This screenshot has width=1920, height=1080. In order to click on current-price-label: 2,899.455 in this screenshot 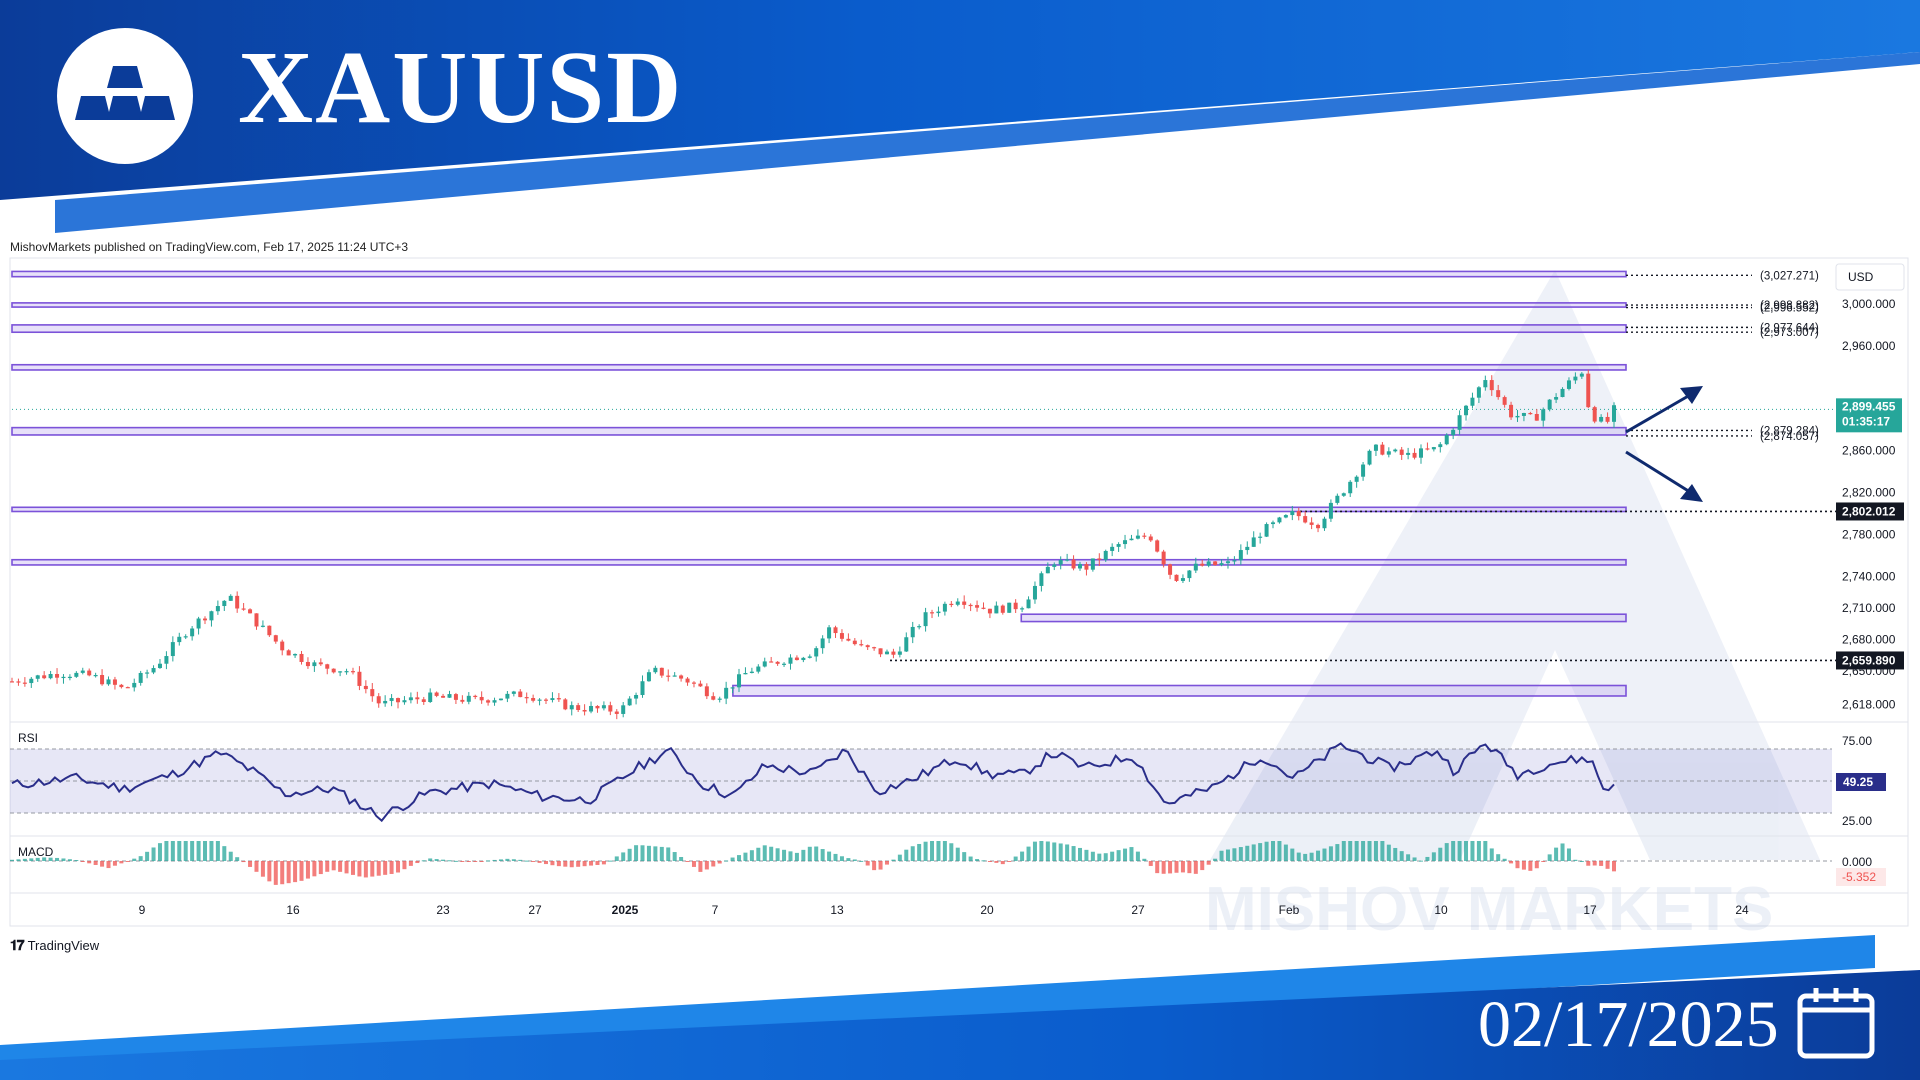, I will do `click(1869, 406)`.